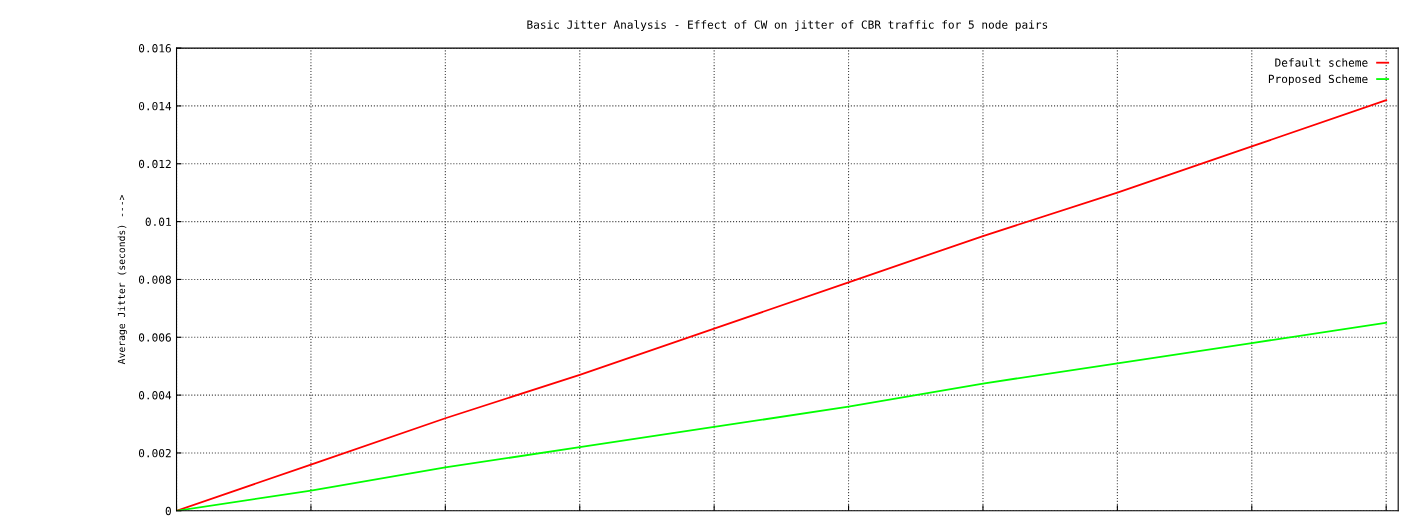 The height and width of the screenshot is (517, 1401). What do you see at coordinates (155, 395) in the screenshot?
I see `y-tick-label: 0.004` at bounding box center [155, 395].